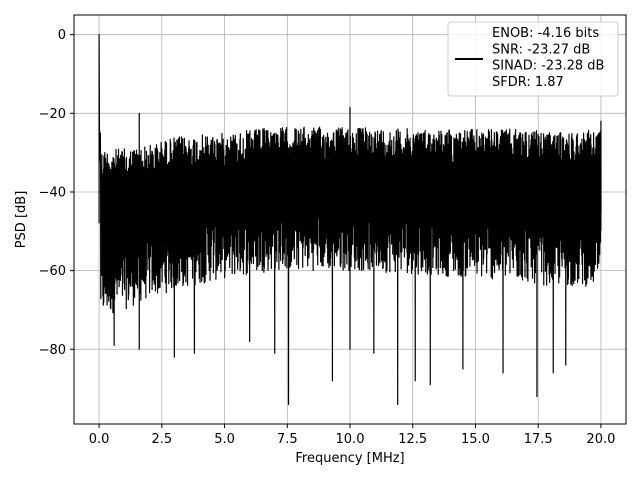 The image size is (640, 480). What do you see at coordinates (52, 192) in the screenshot?
I see `y-tick-label: −40` at bounding box center [52, 192].